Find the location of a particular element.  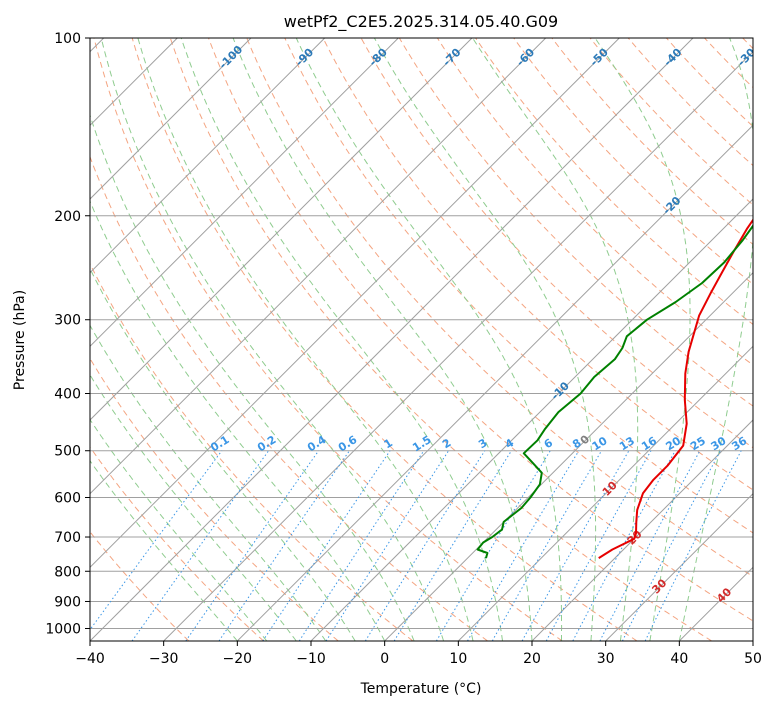

y-tick-label: 700 is located at coordinates (67, 538).